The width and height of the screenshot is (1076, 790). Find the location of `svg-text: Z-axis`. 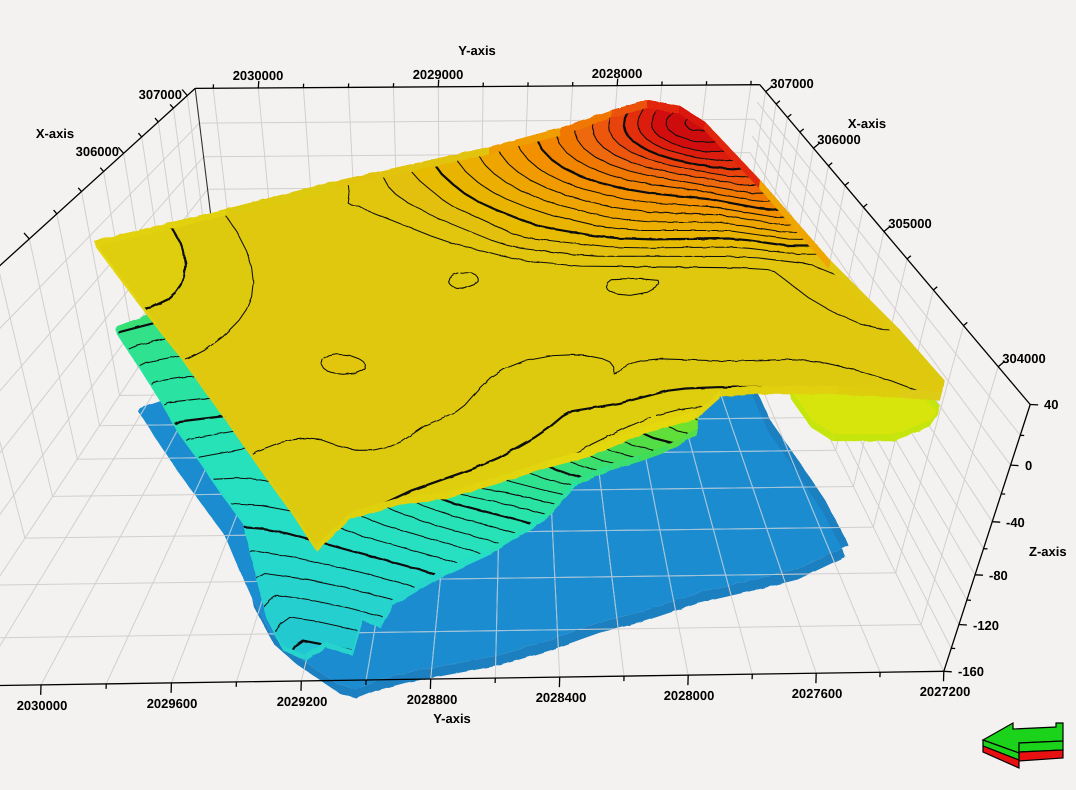

svg-text: Z-axis is located at coordinates (1048, 551).